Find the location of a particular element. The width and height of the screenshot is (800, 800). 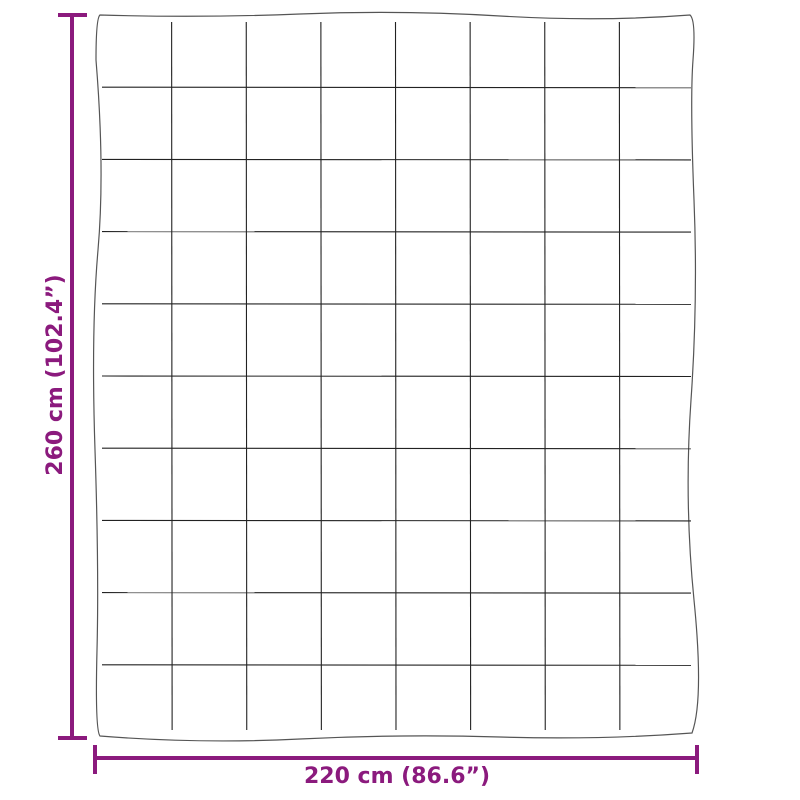

width-label: 220 cm (86.6”) is located at coordinates (397, 776).